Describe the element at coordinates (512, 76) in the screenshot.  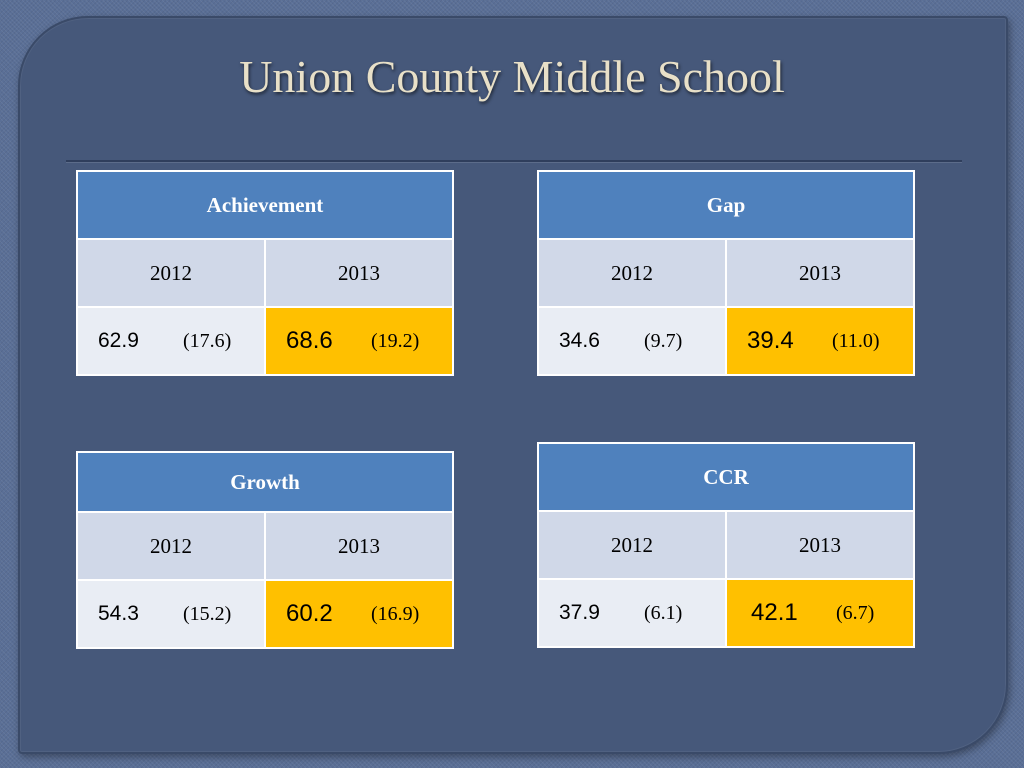
I see `slide-title: Union County Middle School` at that location.